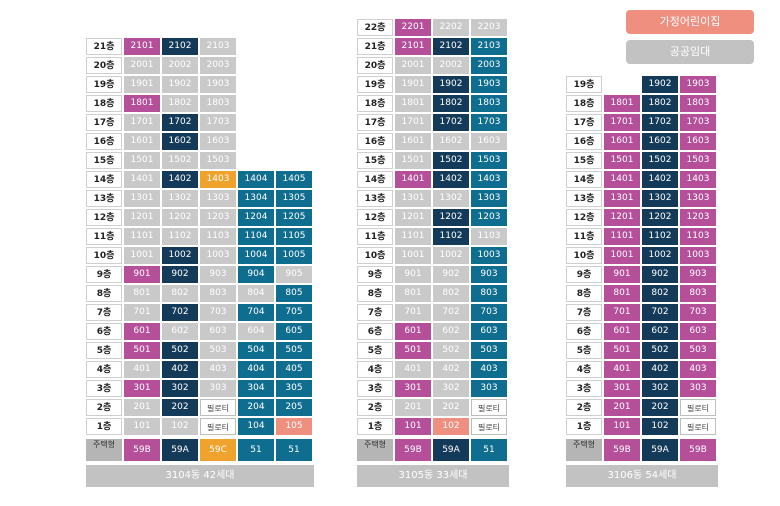  I want to click on unit-cell: 803, so click(698, 293).